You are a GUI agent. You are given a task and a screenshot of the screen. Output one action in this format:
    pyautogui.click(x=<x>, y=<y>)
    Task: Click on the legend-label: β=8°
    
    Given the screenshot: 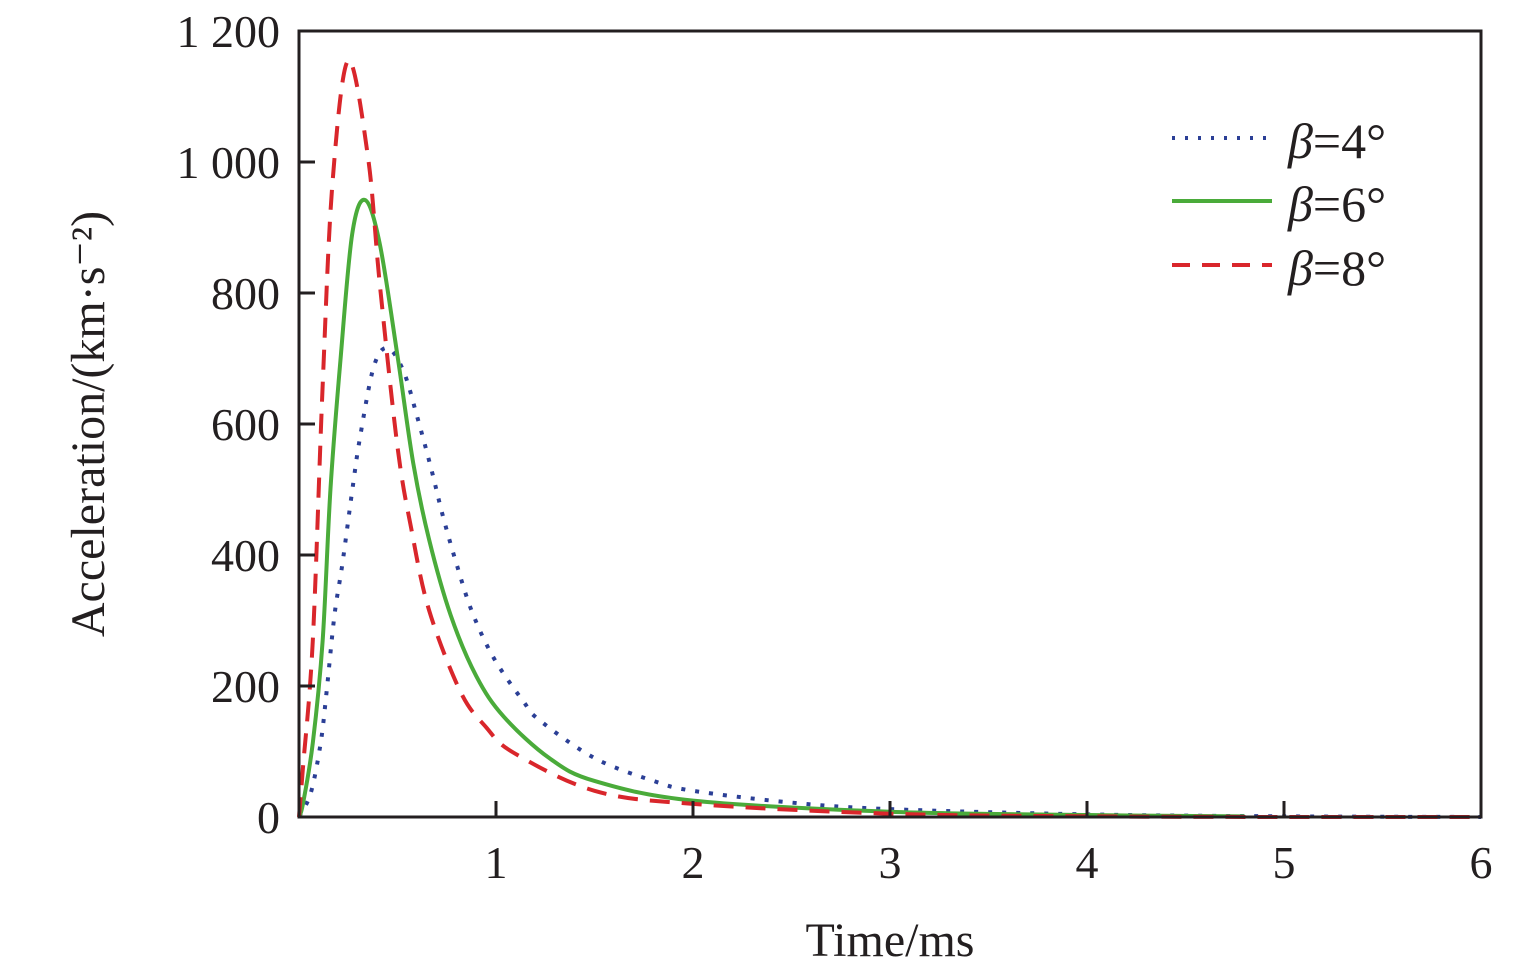 What is the action you would take?
    pyautogui.click(x=1336, y=268)
    